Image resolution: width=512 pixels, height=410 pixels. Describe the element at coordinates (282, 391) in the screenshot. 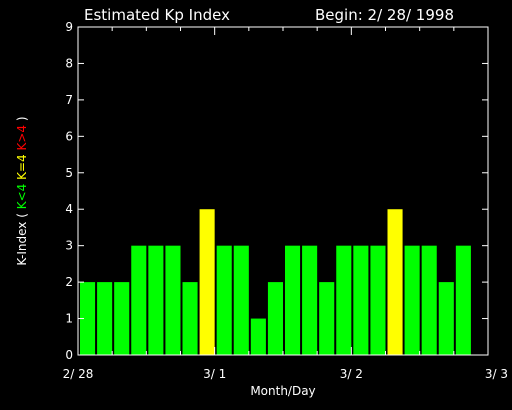

I see `x-axis-label: Month/Day` at that location.